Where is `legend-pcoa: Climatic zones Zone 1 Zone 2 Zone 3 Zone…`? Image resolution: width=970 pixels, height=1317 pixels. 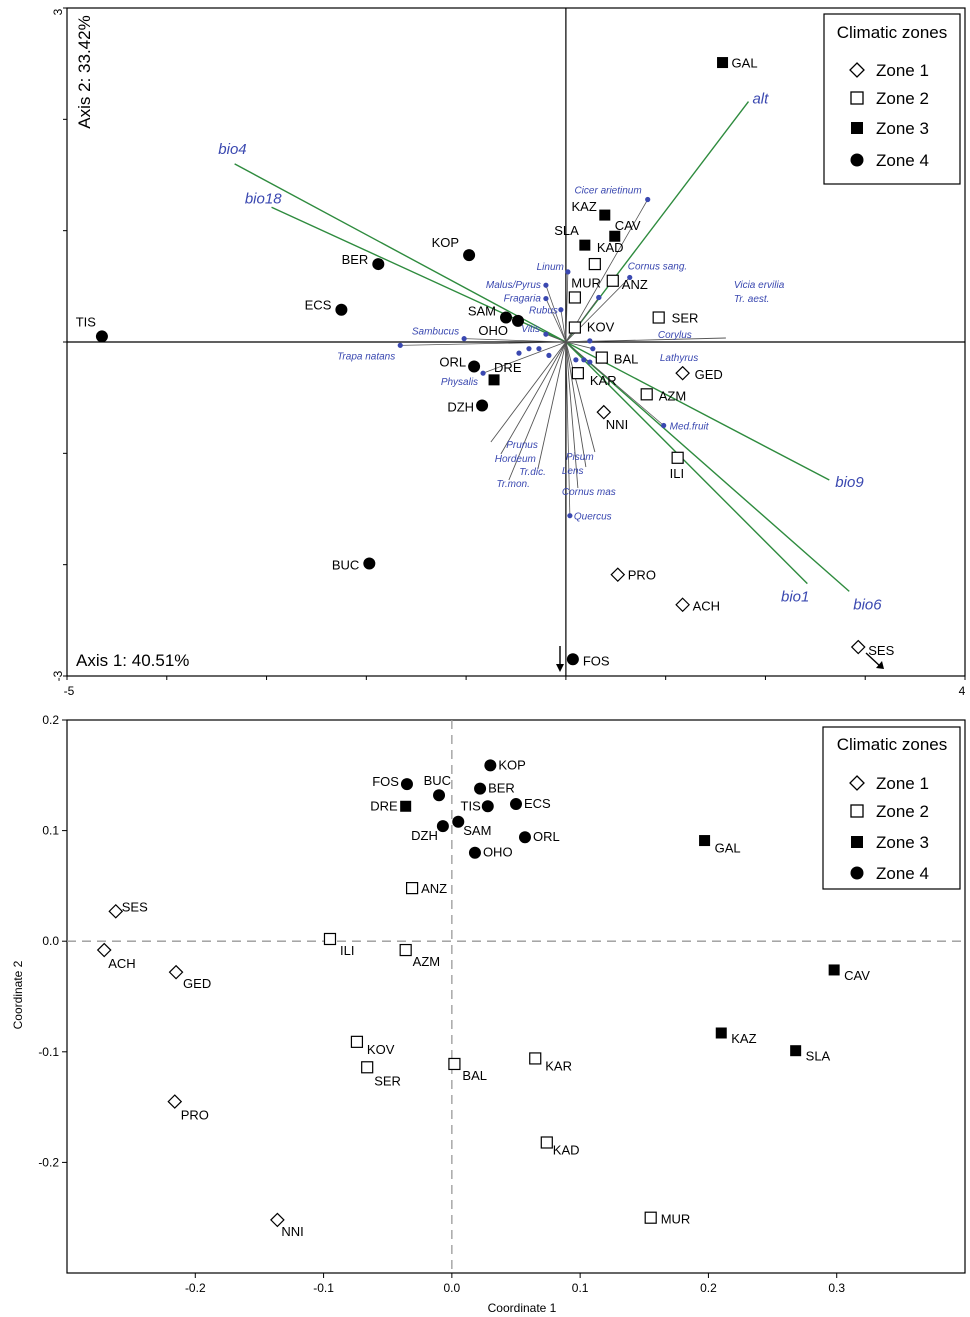
legend-pcoa: Climatic zones Zone 1 Zone 2 Zone 3 Zone… is located at coordinates (891, 808).